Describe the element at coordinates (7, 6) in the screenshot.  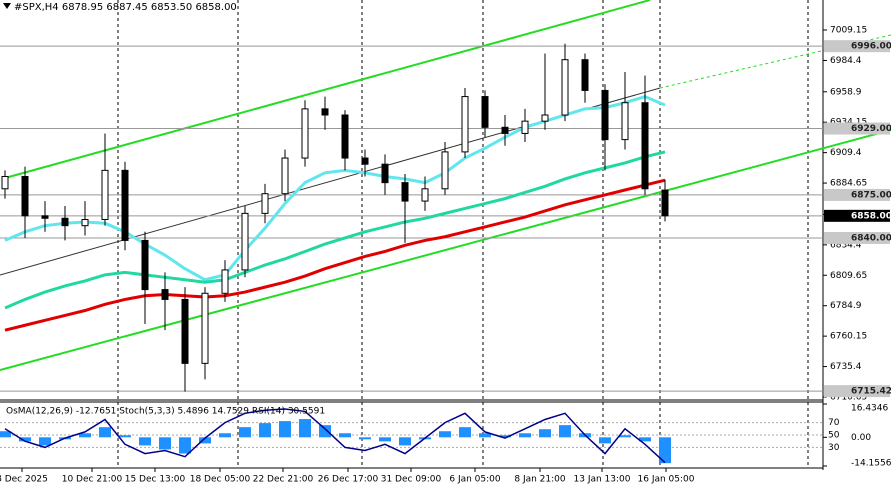
I see `title-arrow` at that location.